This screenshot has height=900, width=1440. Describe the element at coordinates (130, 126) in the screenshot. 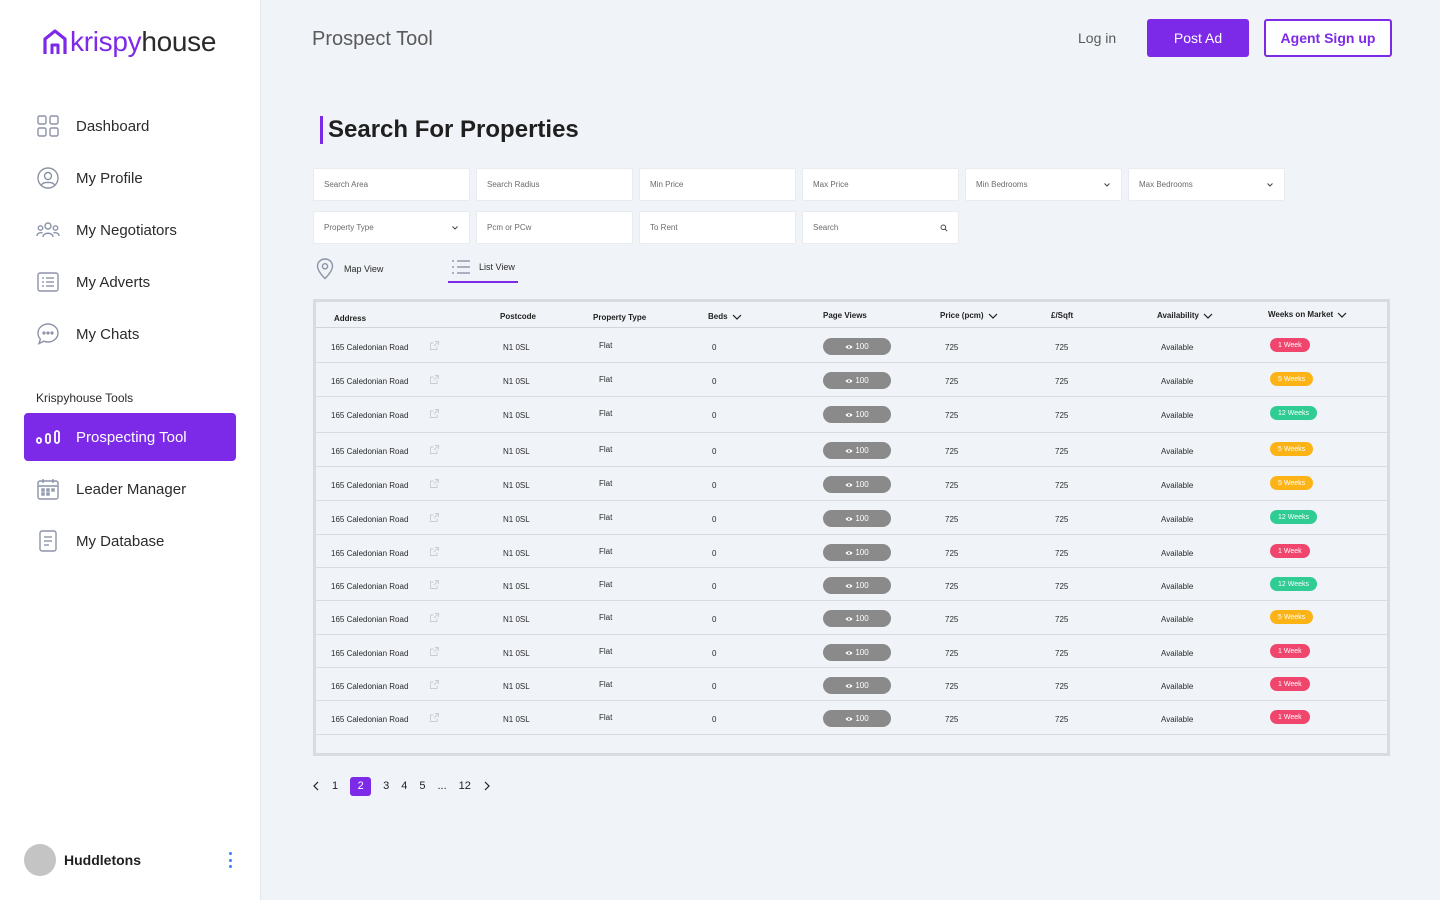

I see `sidebar-item-dashboard: Dashboard` at that location.